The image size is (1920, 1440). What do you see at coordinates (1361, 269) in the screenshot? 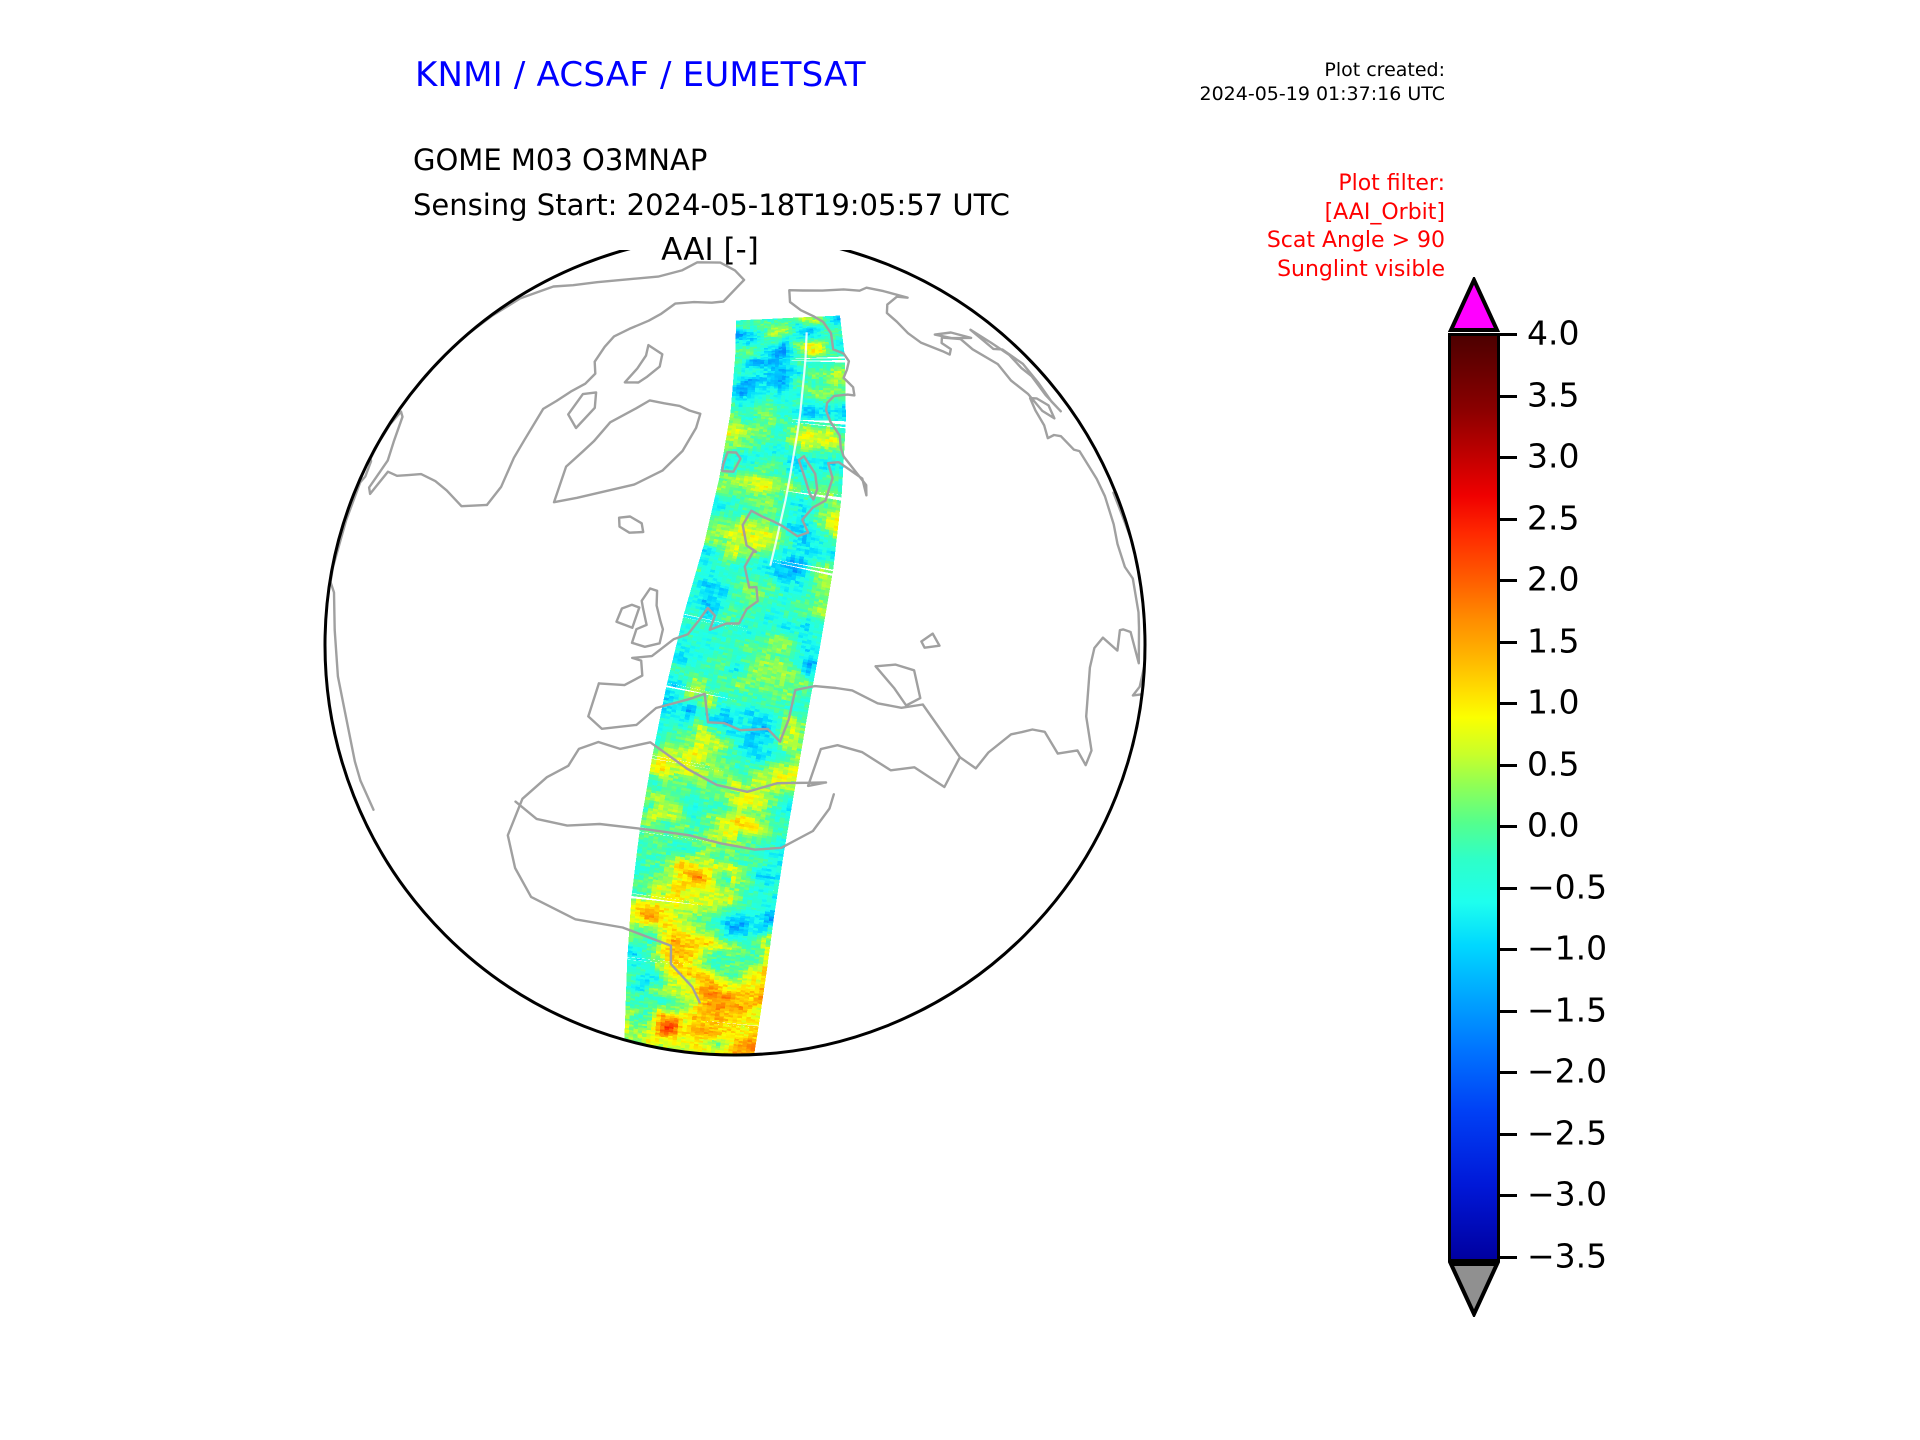
I see `plot-filter-line-2: Sunglint visible` at bounding box center [1361, 269].